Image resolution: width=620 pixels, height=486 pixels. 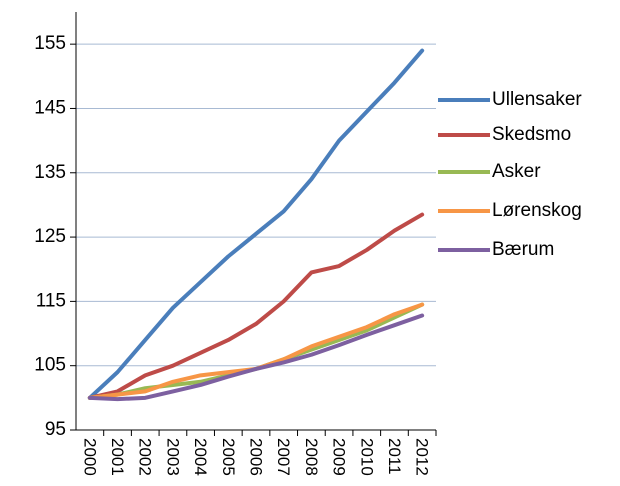 I want to click on y-tick-label: 95, so click(x=55, y=429).